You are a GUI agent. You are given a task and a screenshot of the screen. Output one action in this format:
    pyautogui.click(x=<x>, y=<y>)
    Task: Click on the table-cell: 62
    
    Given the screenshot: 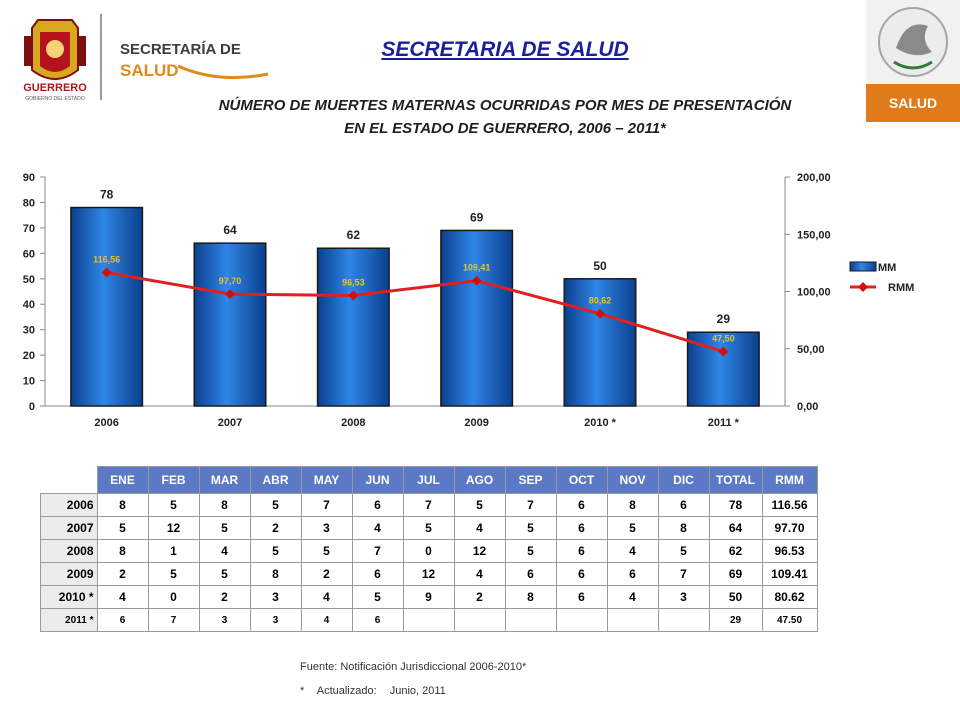 What is the action you would take?
    pyautogui.click(x=735, y=551)
    